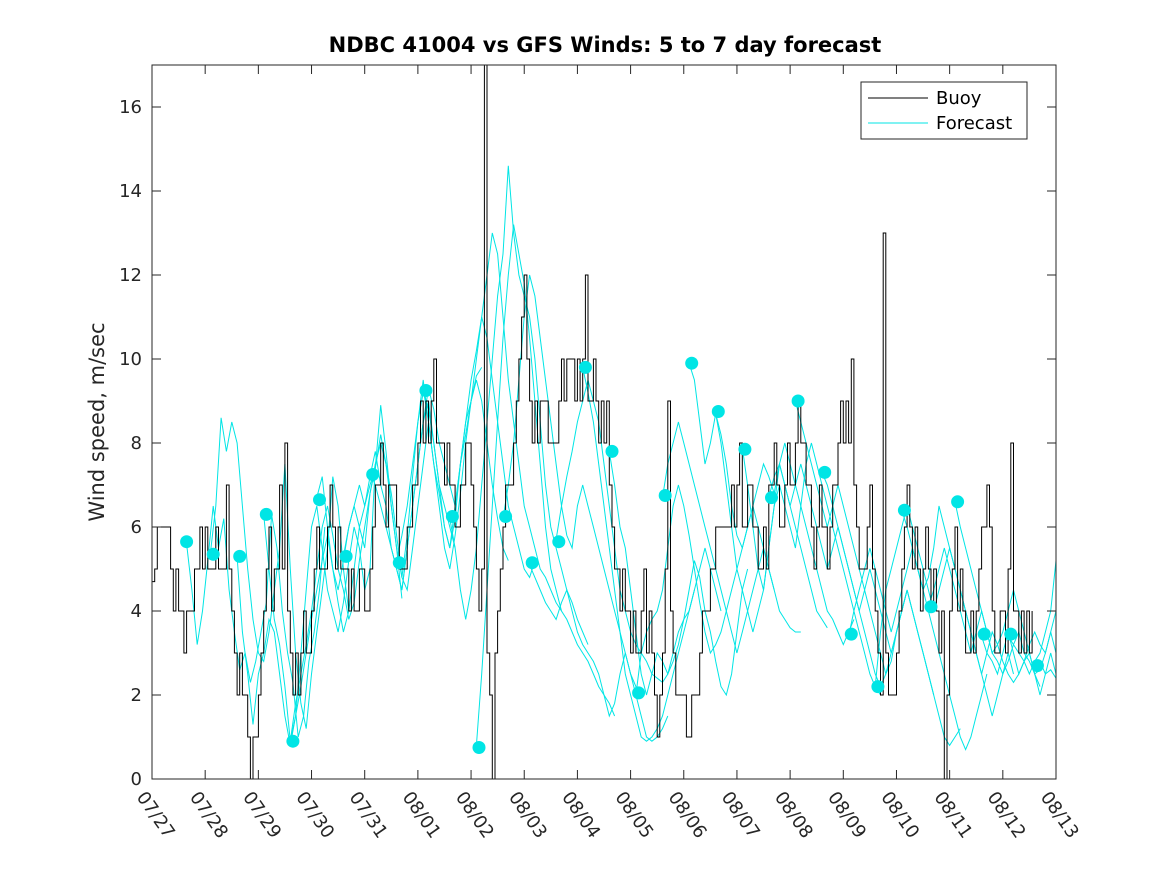 This screenshot has width=1167, height=875. I want to click on x-tick-label-17: 08/13, so click(1059, 815).